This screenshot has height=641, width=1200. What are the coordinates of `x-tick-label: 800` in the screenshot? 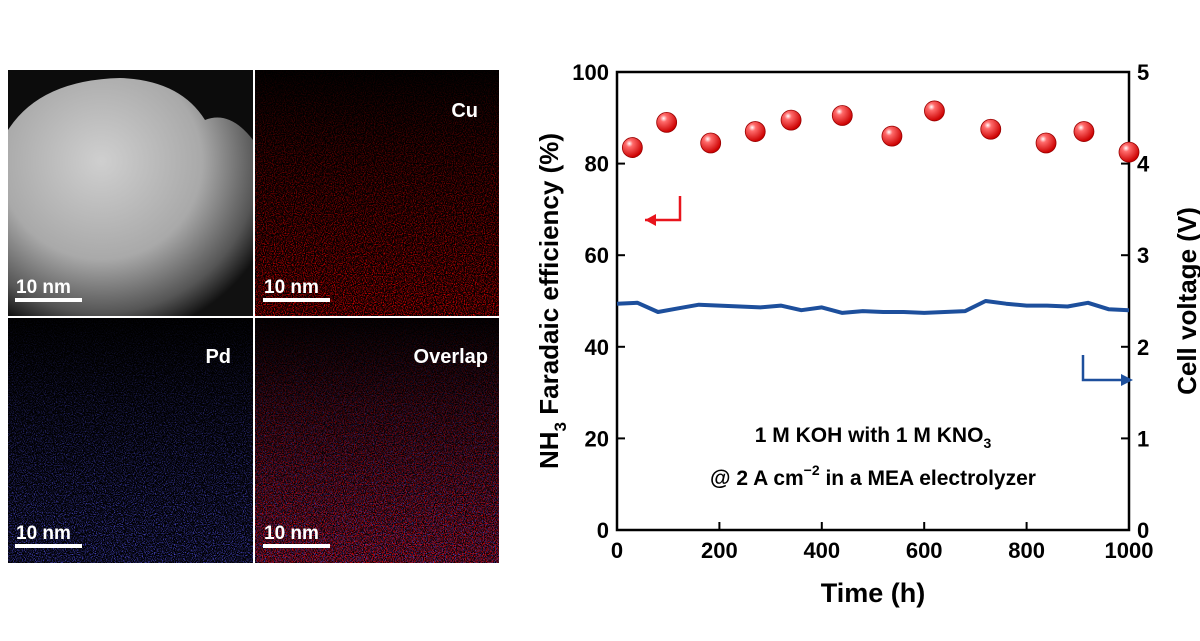 It's located at (1026, 550).